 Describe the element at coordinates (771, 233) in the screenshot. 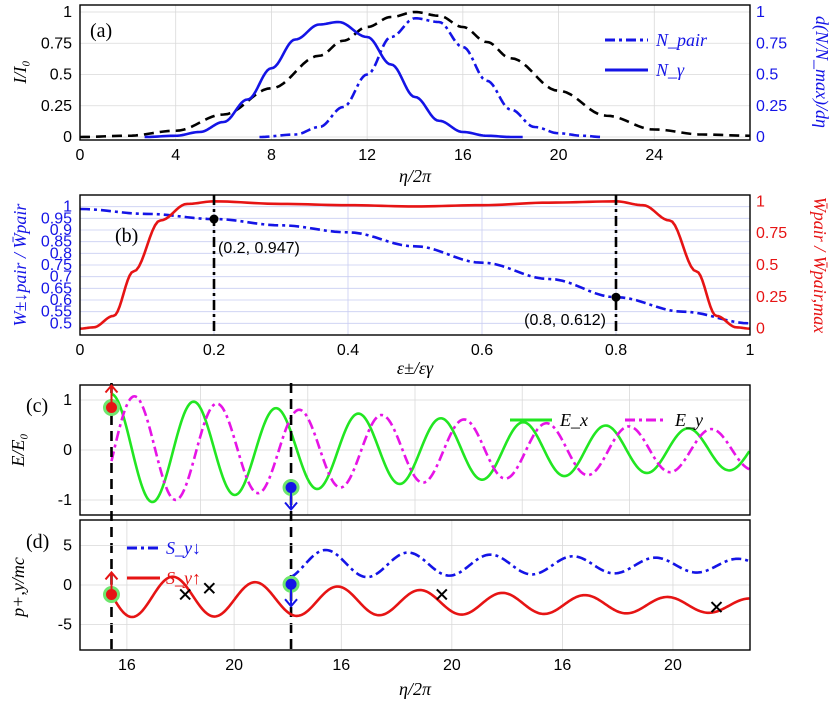

I see `panel-b-ytick-right-label: 0.75` at that location.